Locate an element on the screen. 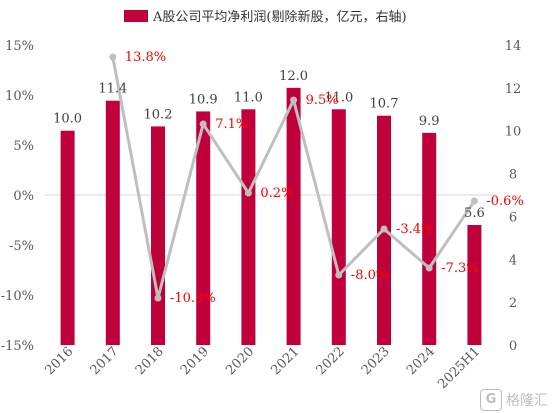 This screenshot has height=413, width=554. left-tick-label: -10% is located at coordinates (17, 296).